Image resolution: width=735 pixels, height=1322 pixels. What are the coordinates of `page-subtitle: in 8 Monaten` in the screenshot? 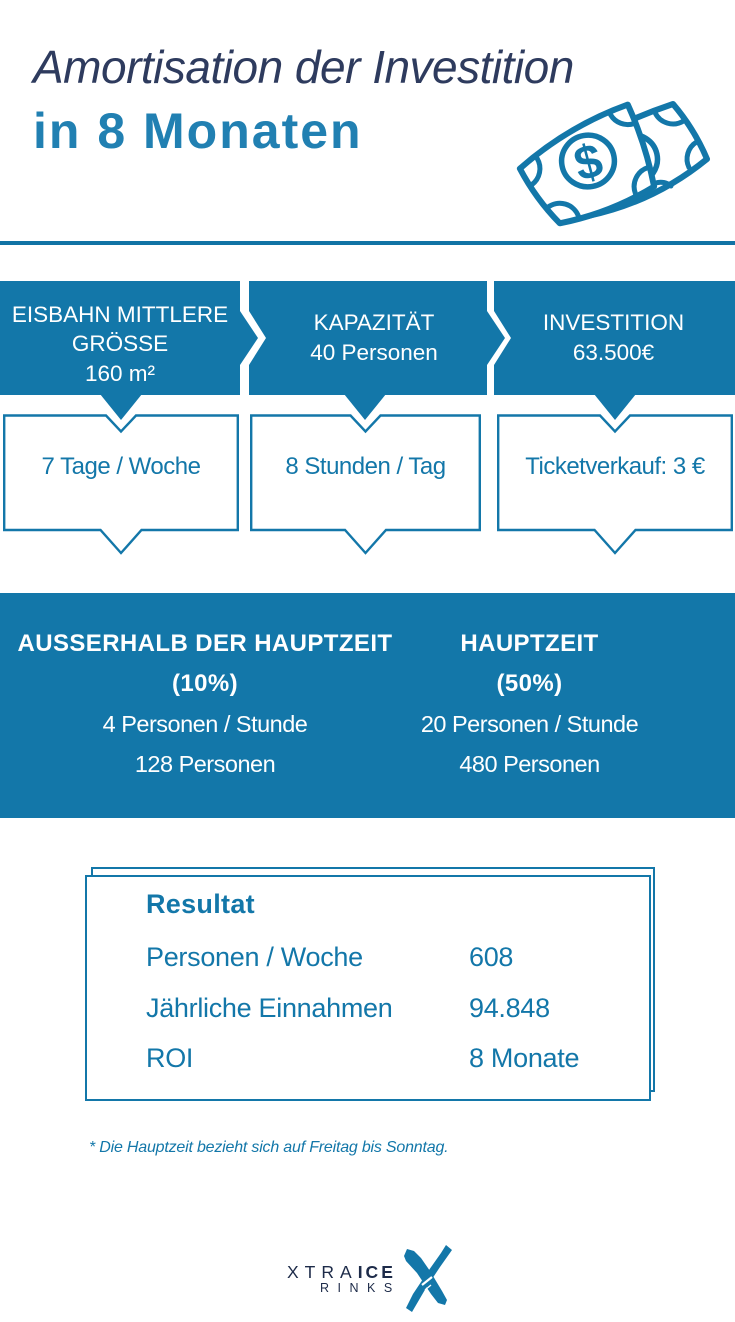 It's located at (198, 131).